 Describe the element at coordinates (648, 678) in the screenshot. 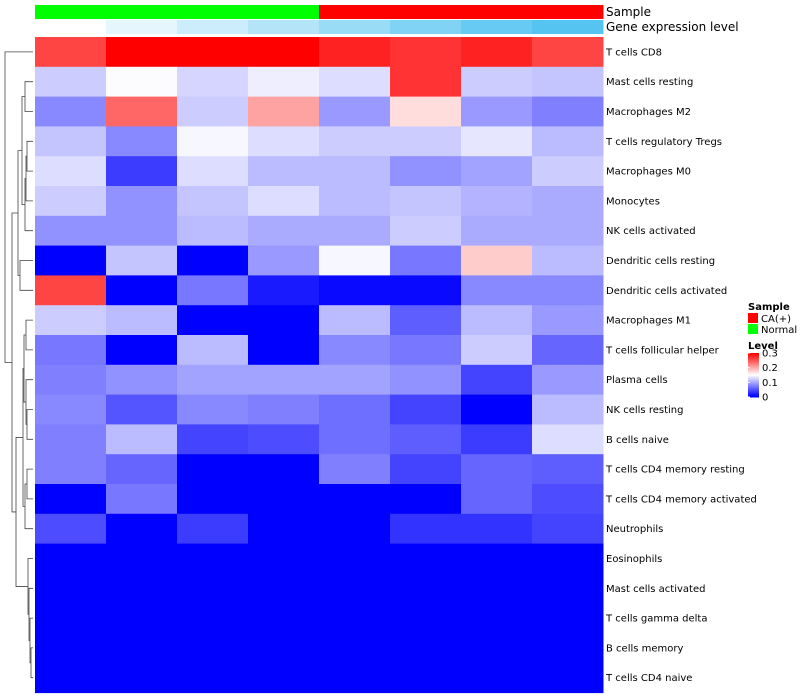

I see `row-label: T cells CD4 naive` at that location.